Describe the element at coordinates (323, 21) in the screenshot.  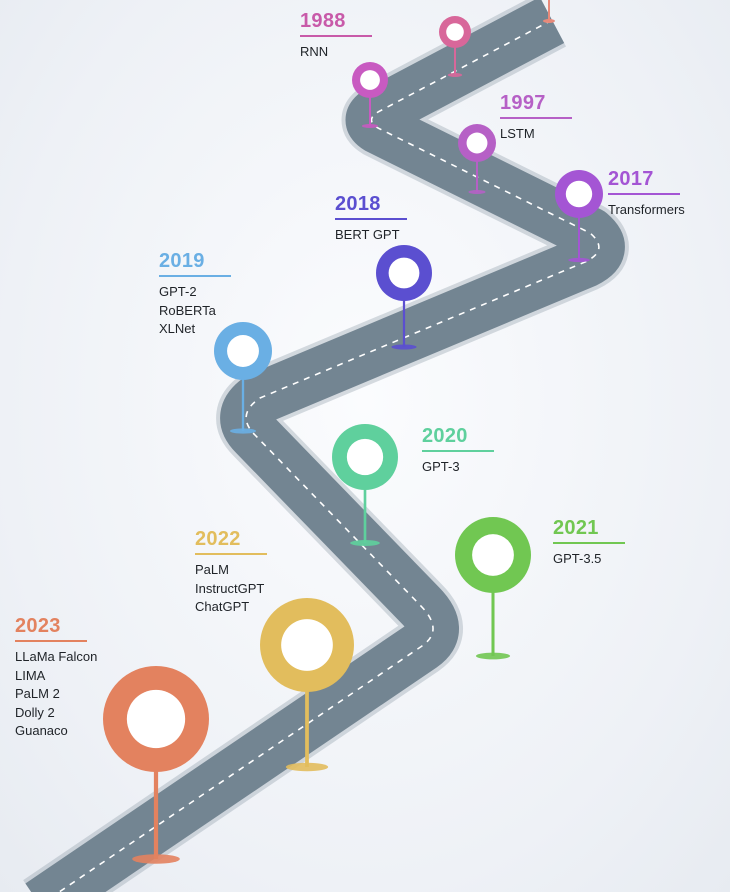
I see `year-1988: 1988` at that location.